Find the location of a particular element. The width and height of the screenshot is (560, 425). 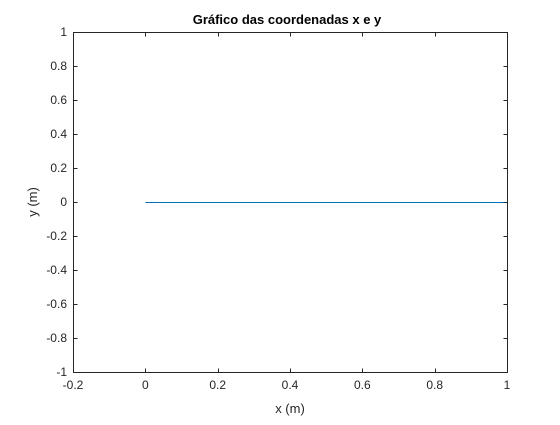

y-tick-label: 1 is located at coordinates (63, 32).